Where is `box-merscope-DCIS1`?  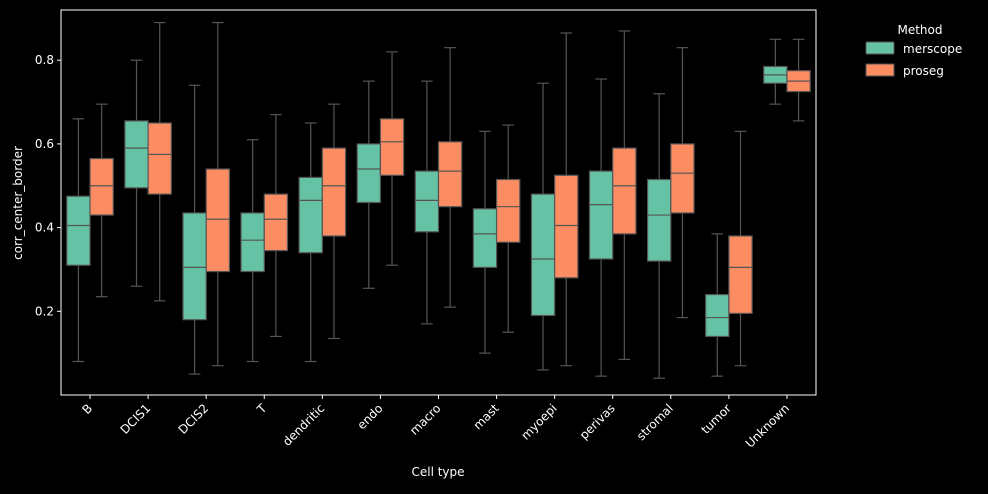 box-merscope-DCIS1 is located at coordinates (136, 173).